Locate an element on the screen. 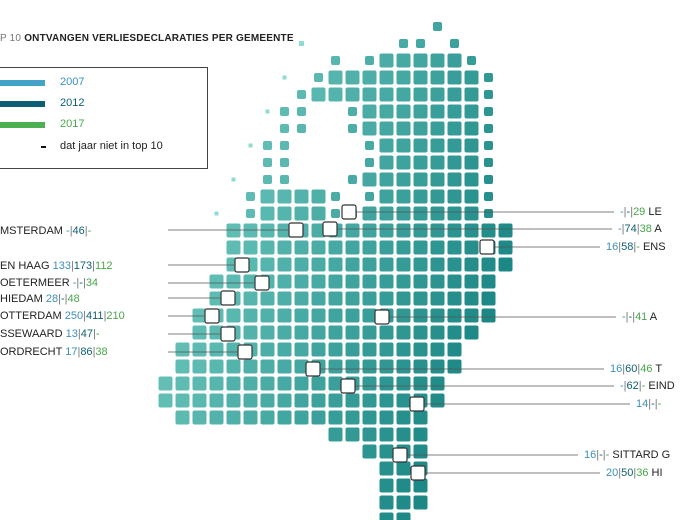 Image resolution: width=680 pixels, height=520 pixels. map-dot is located at coordinates (284, 77).